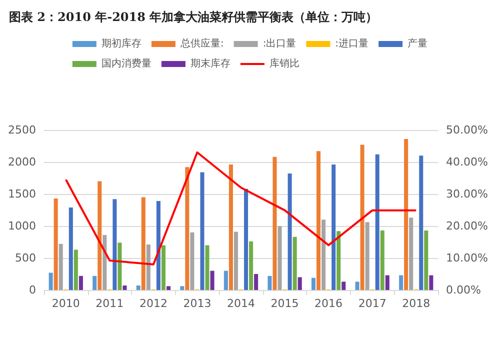 Image resolution: width=500 pixels, height=362 pixels. I want to click on x-tick-label: 2013, so click(197, 303).